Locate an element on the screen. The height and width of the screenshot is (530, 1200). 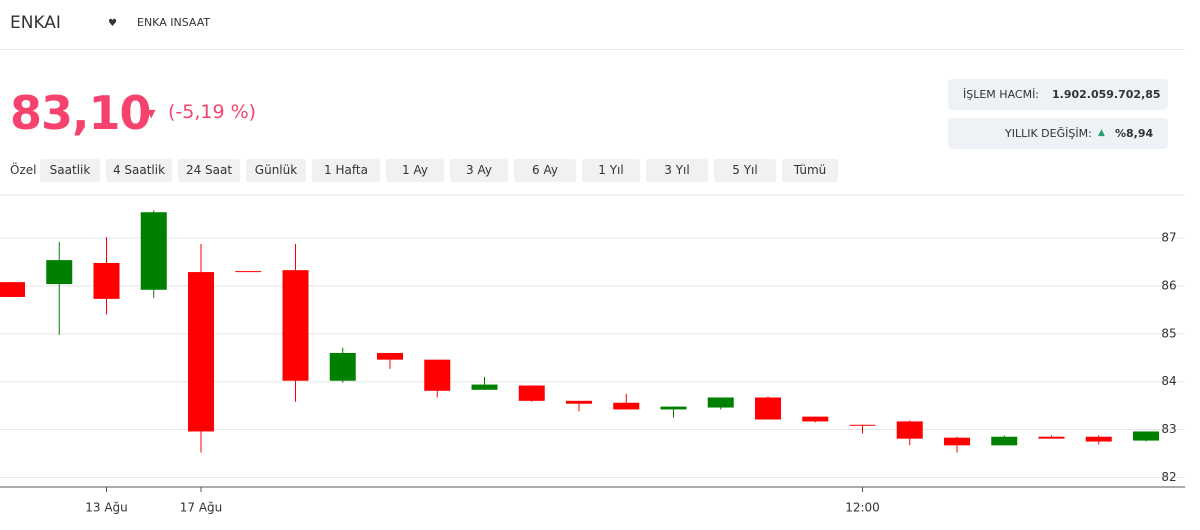
volume-box: İŞLEM HACMİ: 1.902.059.702,85 is located at coordinates (1058, 94).